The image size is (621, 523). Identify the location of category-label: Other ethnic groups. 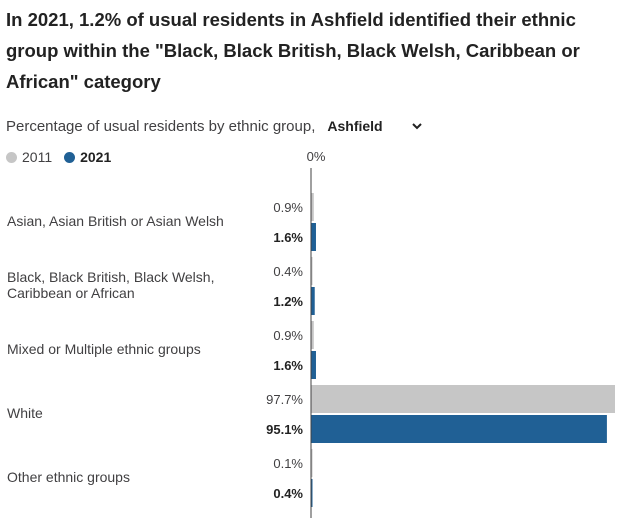
(68, 477).